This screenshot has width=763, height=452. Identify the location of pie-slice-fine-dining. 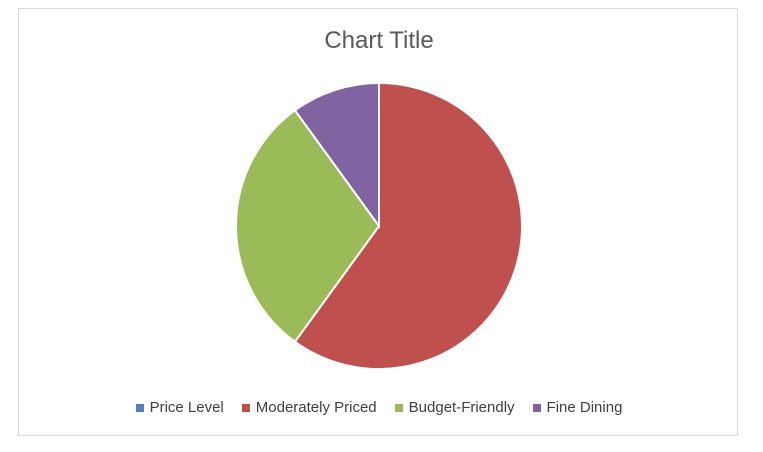
(336, 155).